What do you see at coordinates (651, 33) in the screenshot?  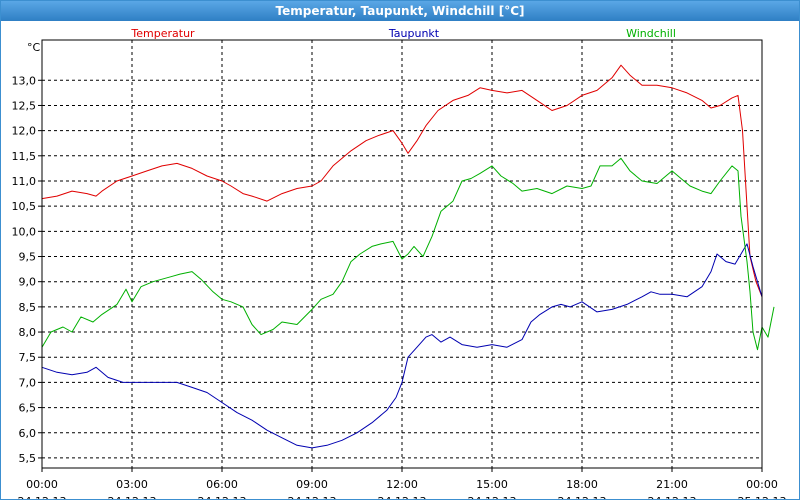 I see `legend-entry-windchill: Windchill` at bounding box center [651, 33].